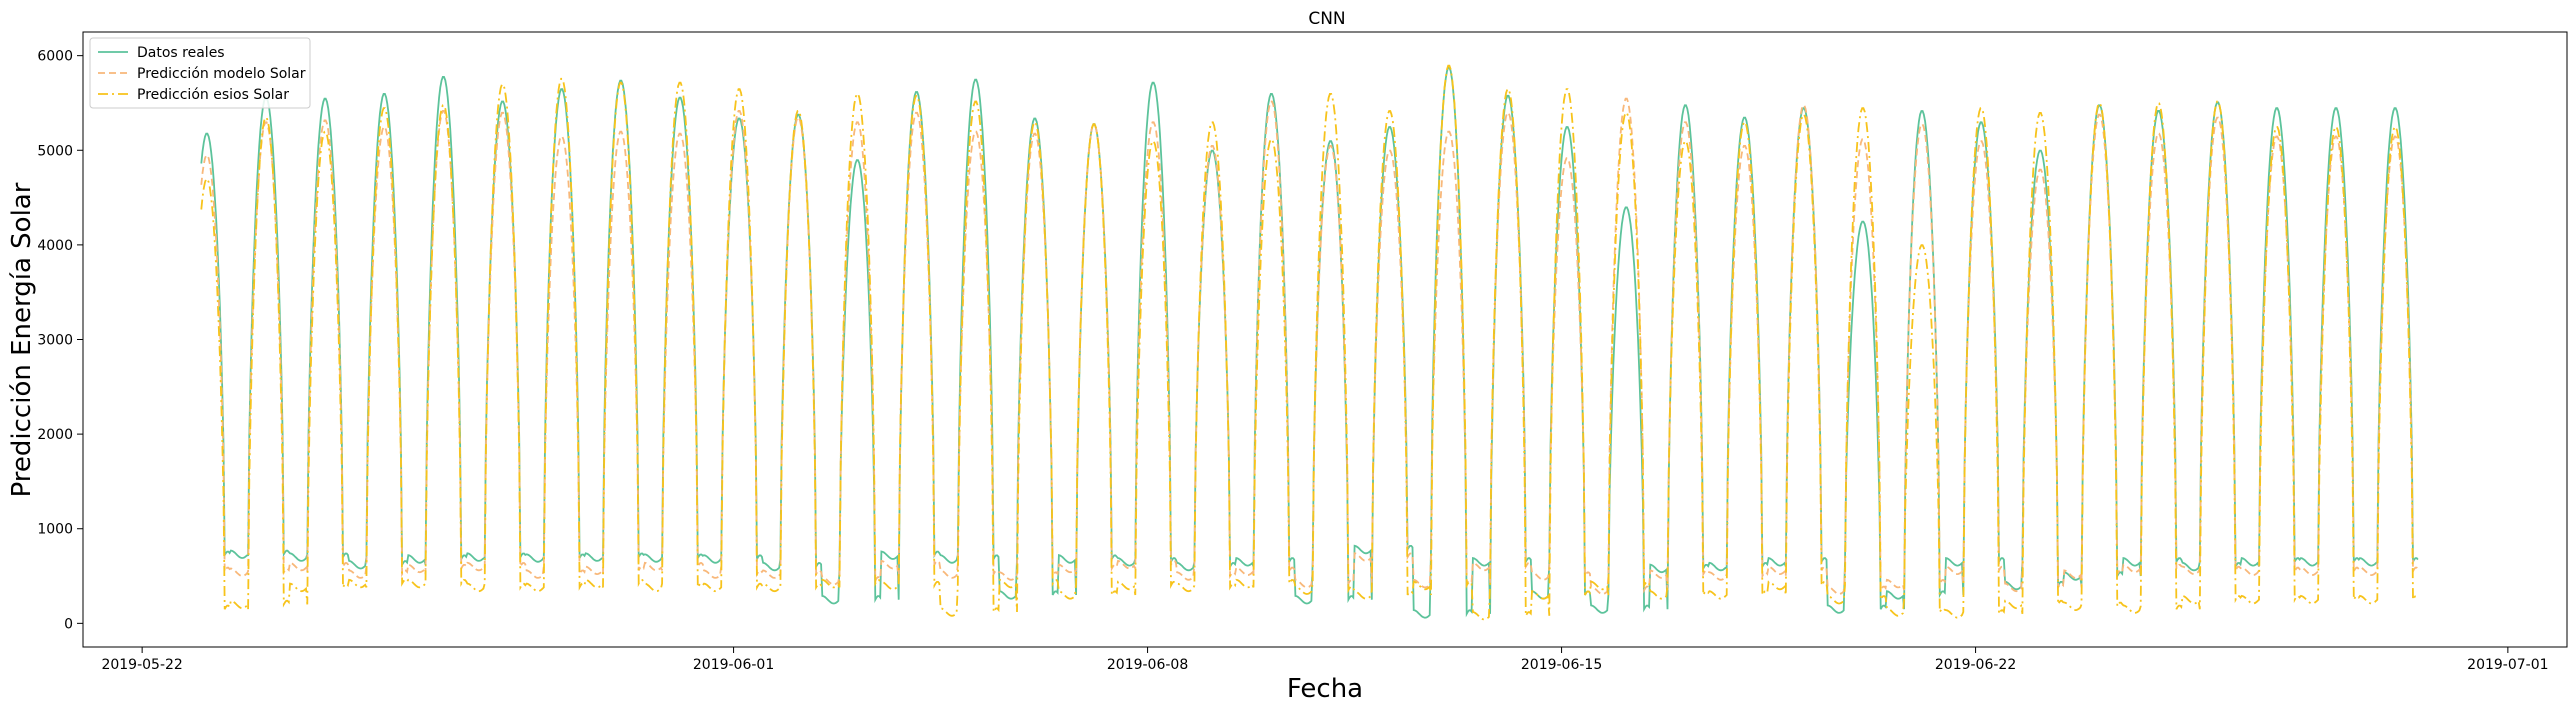 The height and width of the screenshot is (711, 2575). I want to click on y-tick-label: 6000, so click(55, 57).